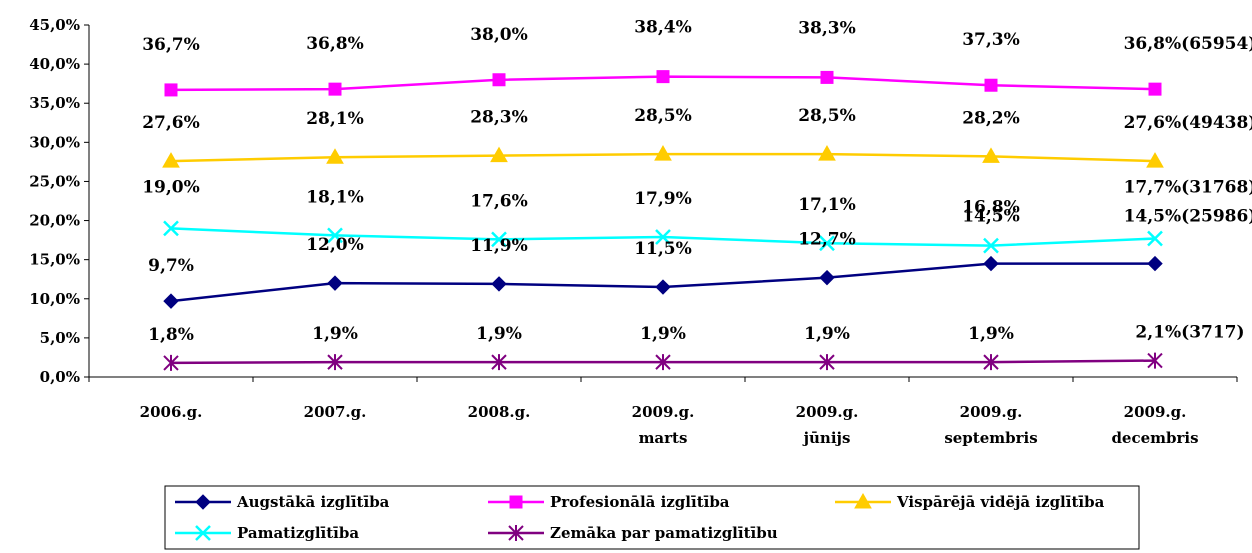 The height and width of the screenshot is (553, 1252). Describe the element at coordinates (1000, 502) in the screenshot. I see `legend-label: Vispārējā vidējā izglītība` at that location.